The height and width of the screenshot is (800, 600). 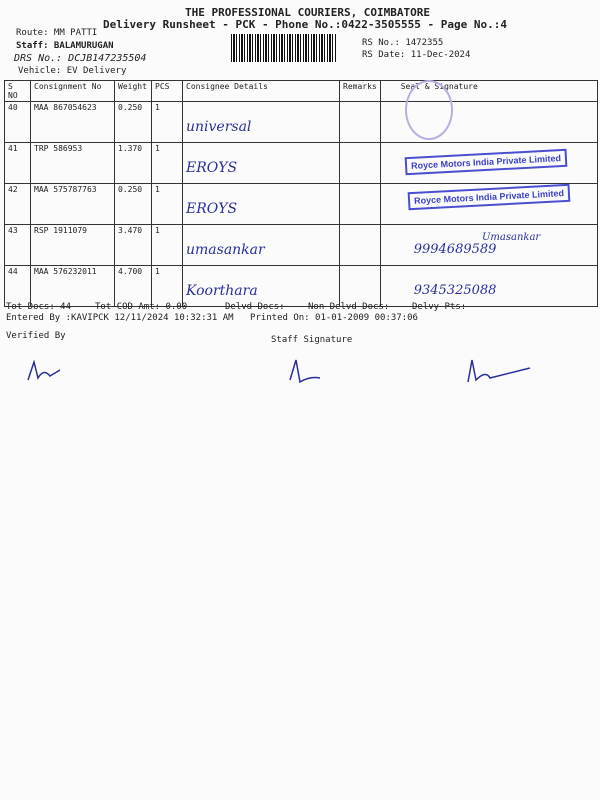 What do you see at coordinates (283, 48) in the screenshot?
I see `barcode` at bounding box center [283, 48].